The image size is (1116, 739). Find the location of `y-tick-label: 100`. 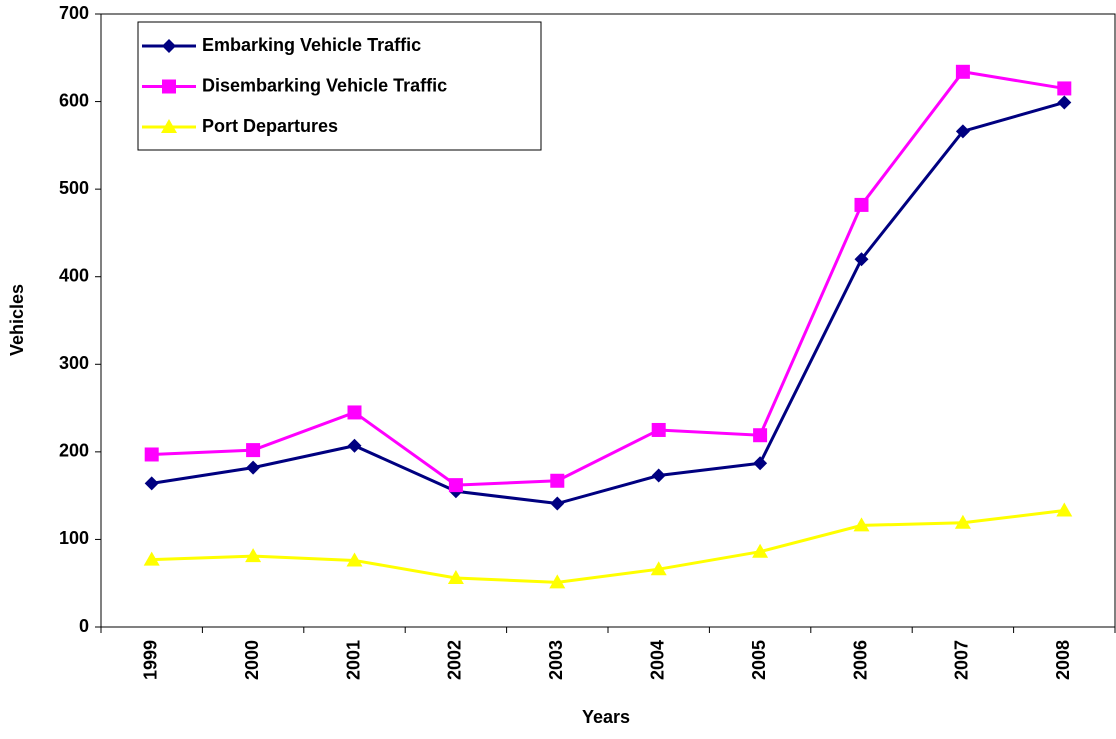

y-tick-label: 100 is located at coordinates (74, 538).